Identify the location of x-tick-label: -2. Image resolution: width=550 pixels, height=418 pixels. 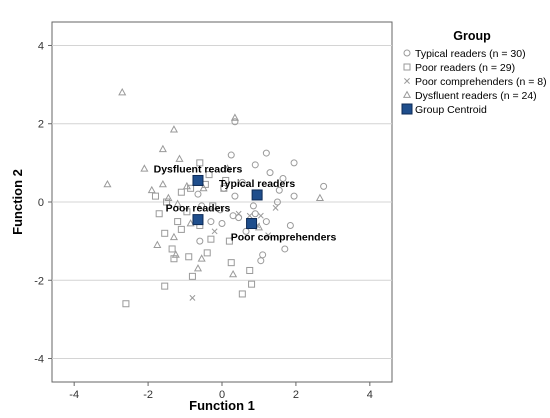
(148, 395).